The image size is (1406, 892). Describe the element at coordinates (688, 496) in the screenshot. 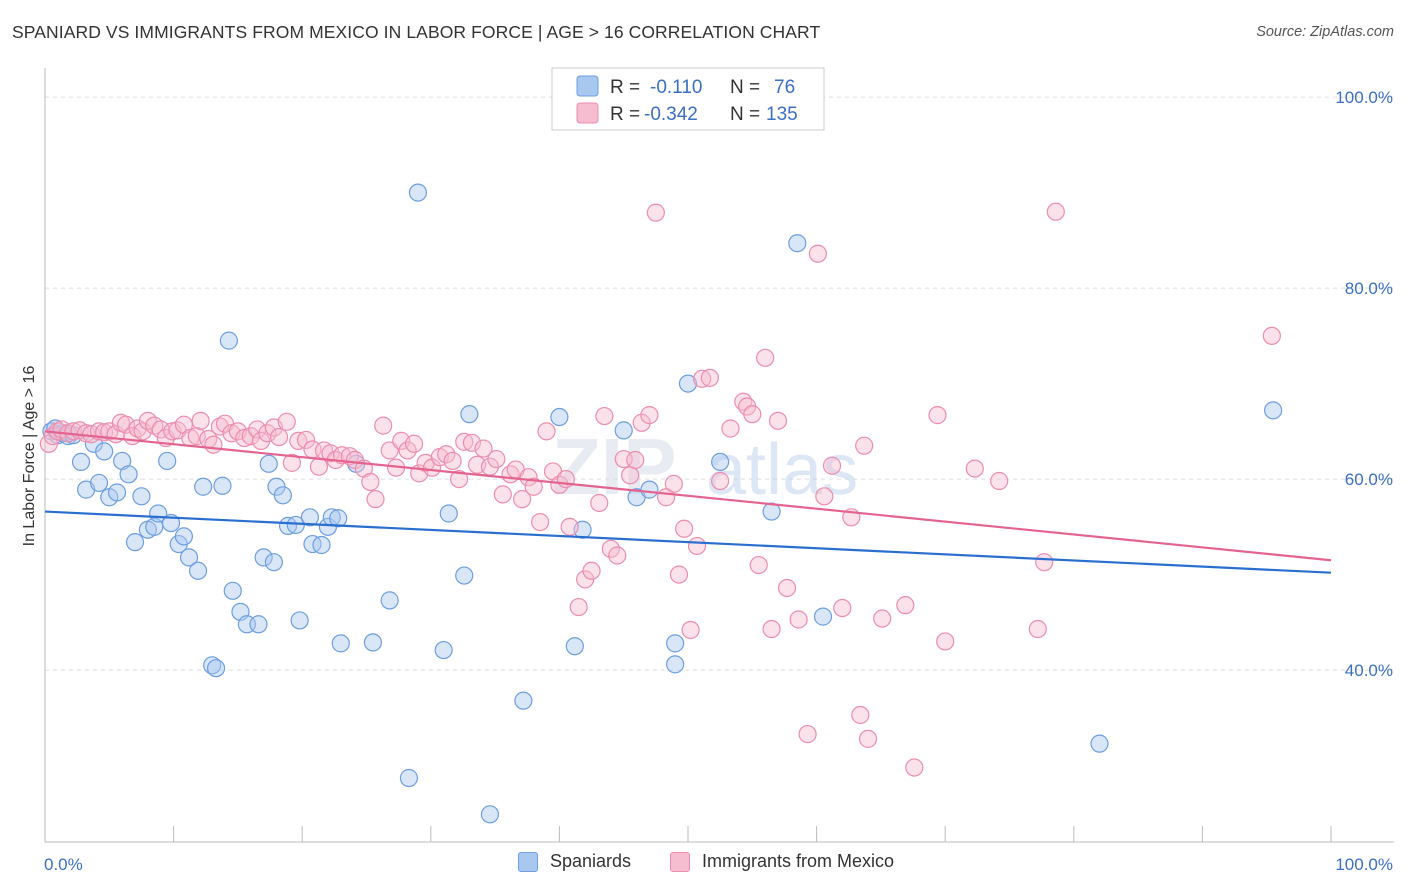

I see `mexico-trend-line` at that location.